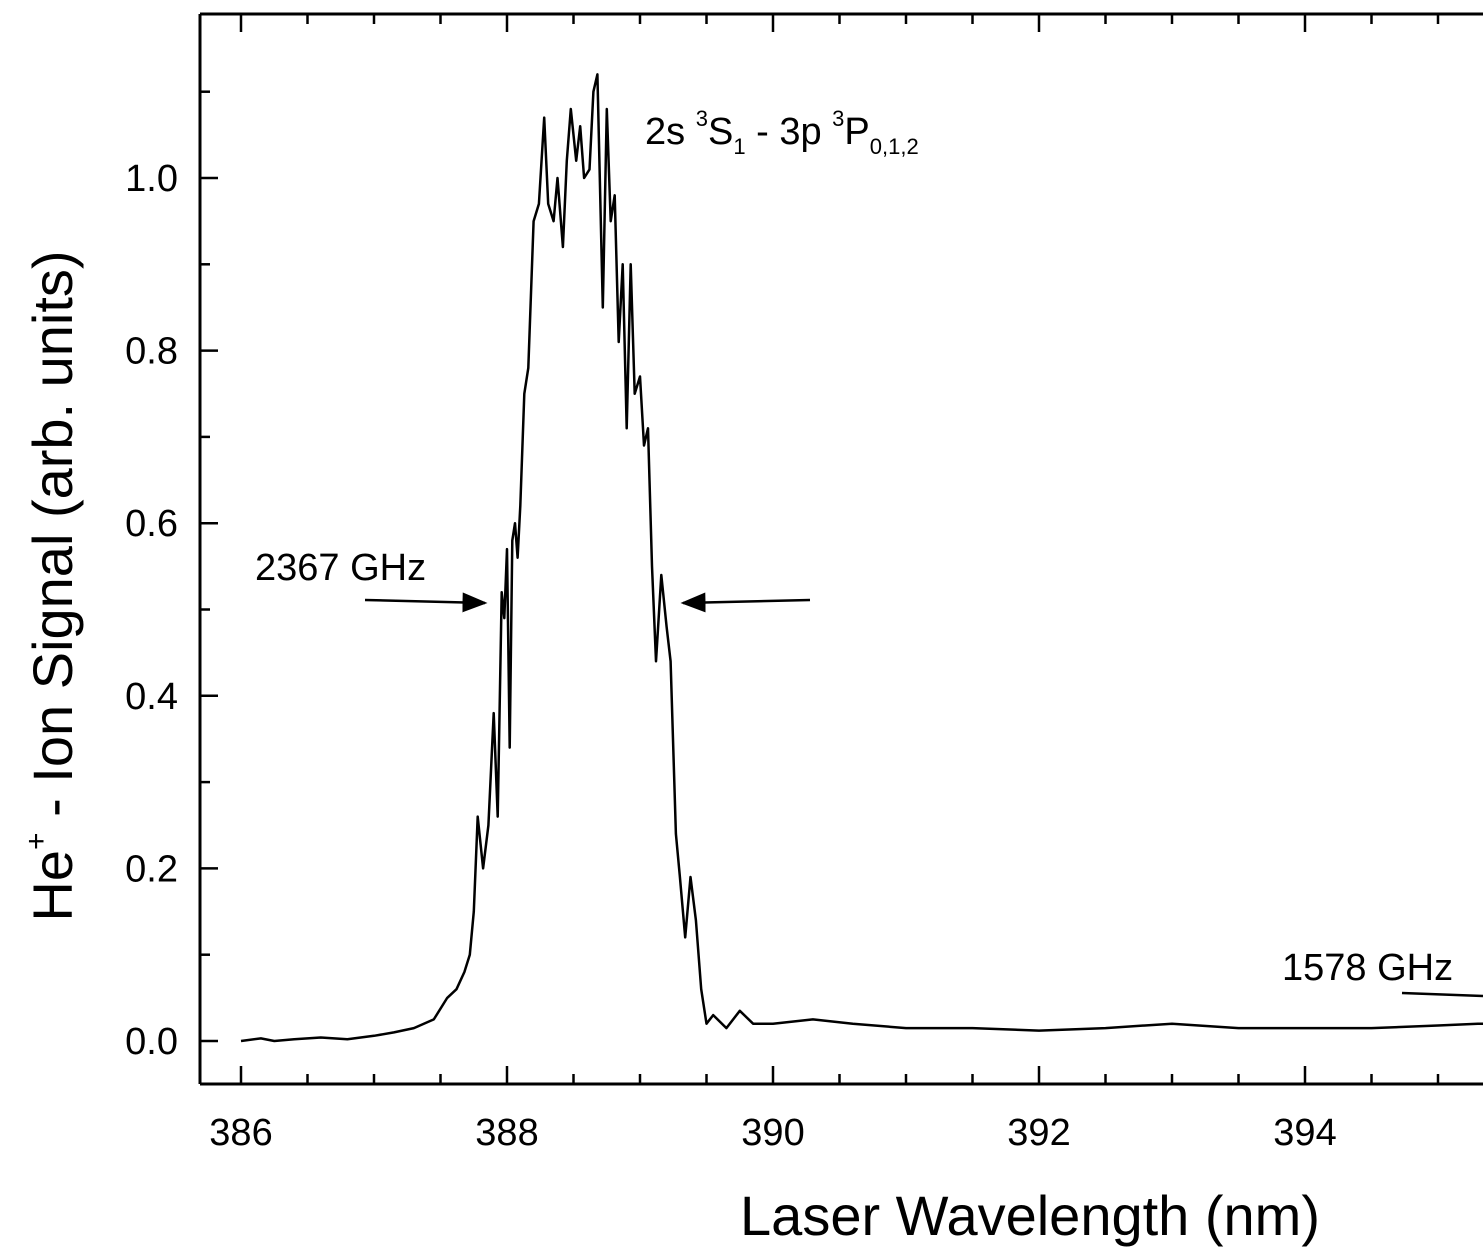 This screenshot has width=1483, height=1249. Describe the element at coordinates (240, 1133) in the screenshot. I see `x-tick-label: 386` at that location.